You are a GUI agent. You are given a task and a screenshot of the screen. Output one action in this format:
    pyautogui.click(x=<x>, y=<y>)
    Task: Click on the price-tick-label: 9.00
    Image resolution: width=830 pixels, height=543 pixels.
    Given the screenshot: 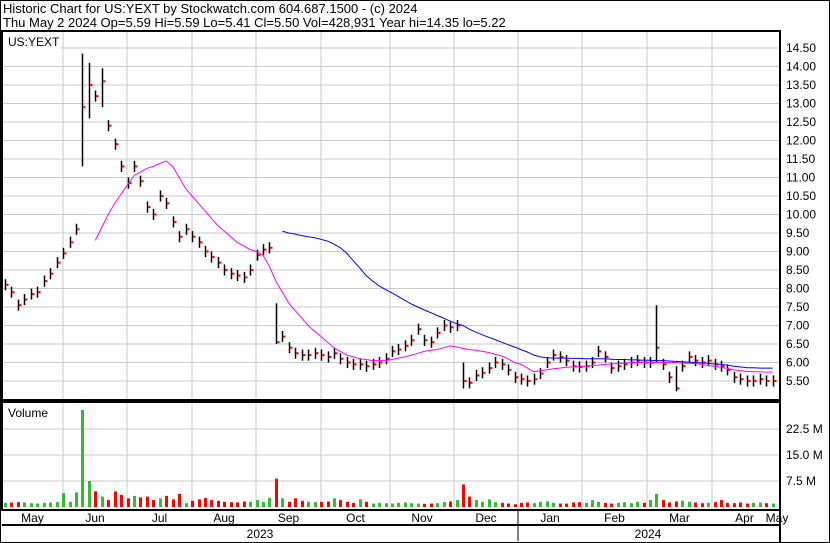 What is the action you would take?
    pyautogui.click(x=798, y=252)
    